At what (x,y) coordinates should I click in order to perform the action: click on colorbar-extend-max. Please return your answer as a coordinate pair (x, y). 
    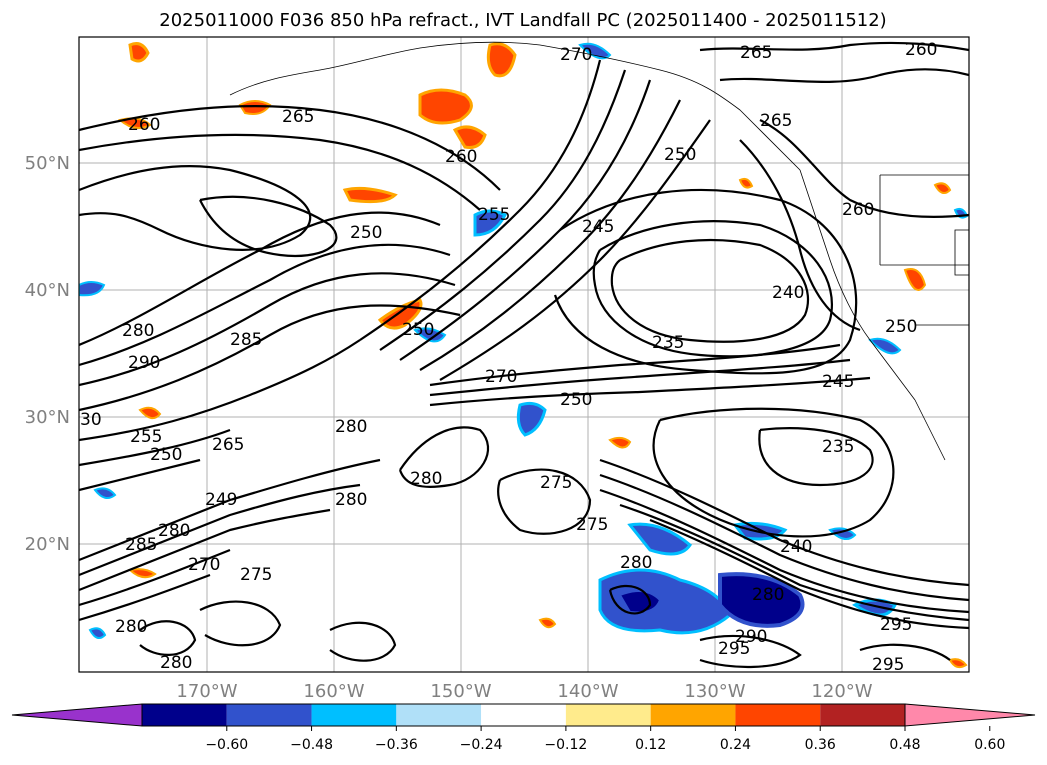
    Looking at the image, I should click on (970, 715).